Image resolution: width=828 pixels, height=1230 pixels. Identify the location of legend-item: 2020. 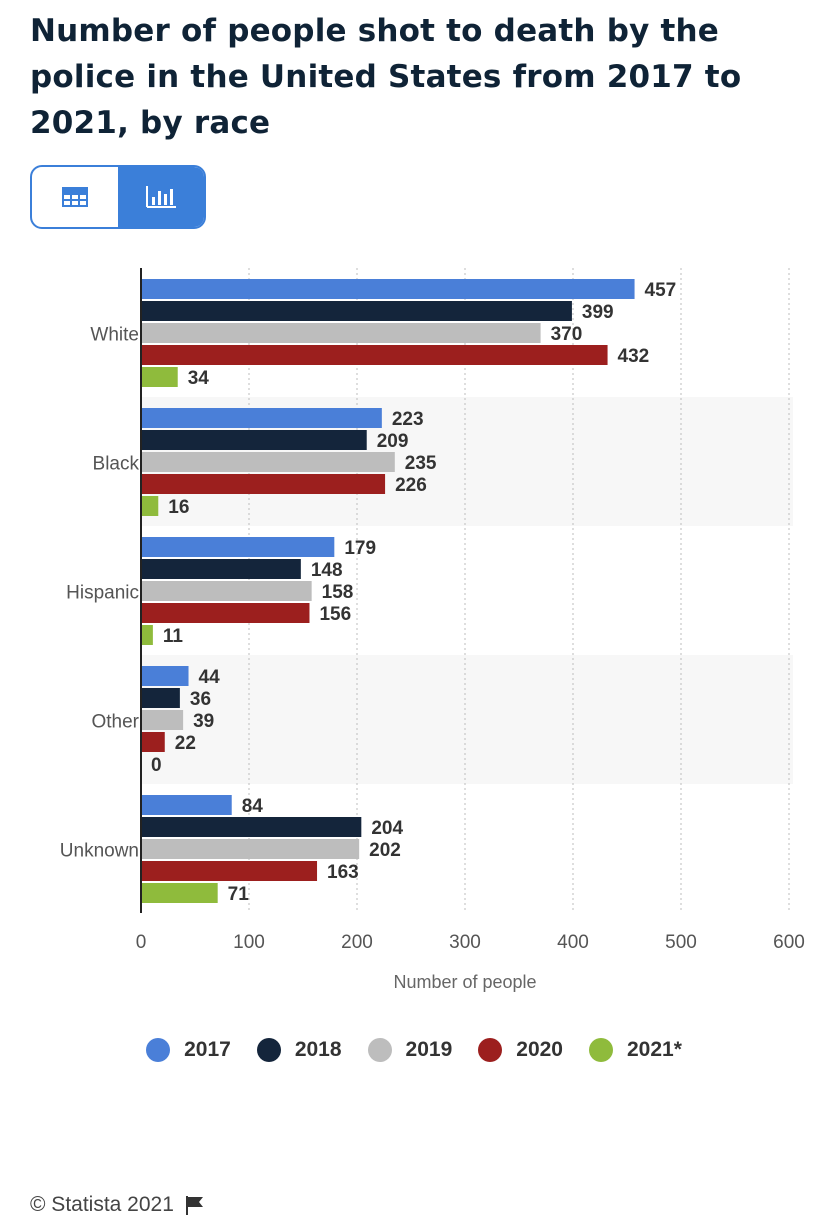
(520, 1050).